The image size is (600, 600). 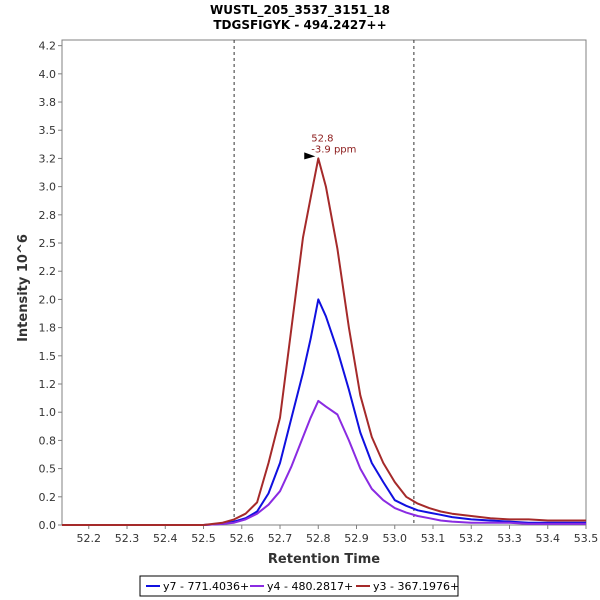 What do you see at coordinates (48, 130) in the screenshot?
I see `y-tick-label: 3.5` at bounding box center [48, 130].